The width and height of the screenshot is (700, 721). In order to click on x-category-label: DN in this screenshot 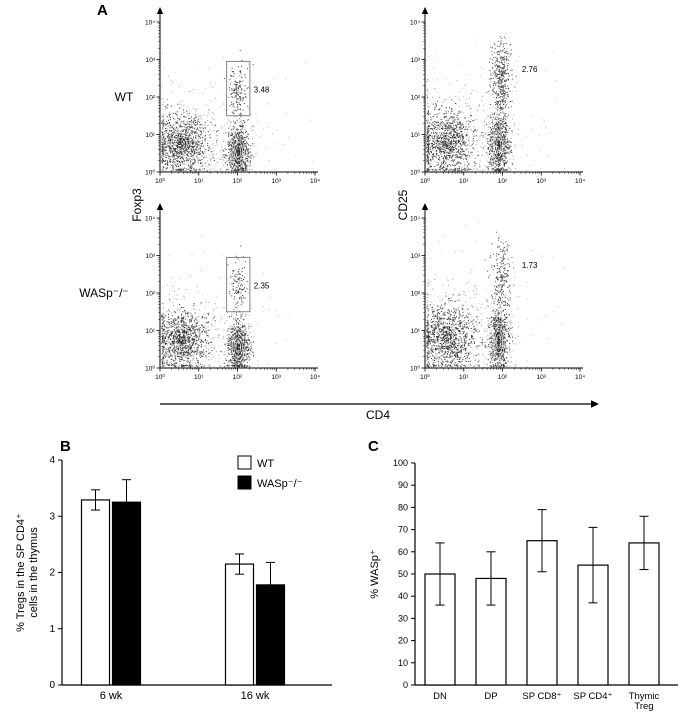, I will do `click(440, 696)`.